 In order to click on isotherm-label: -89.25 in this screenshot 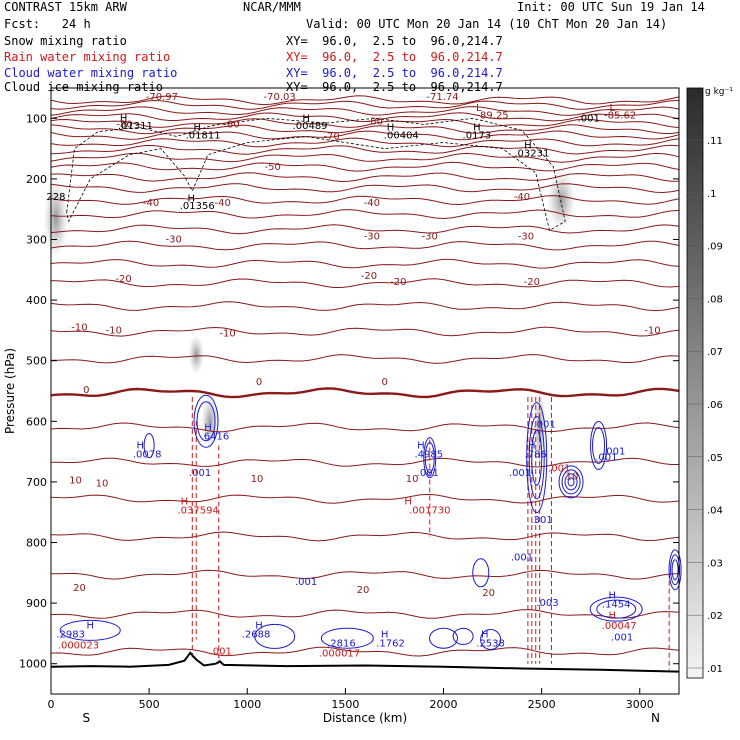, I will do `click(492, 115)`.